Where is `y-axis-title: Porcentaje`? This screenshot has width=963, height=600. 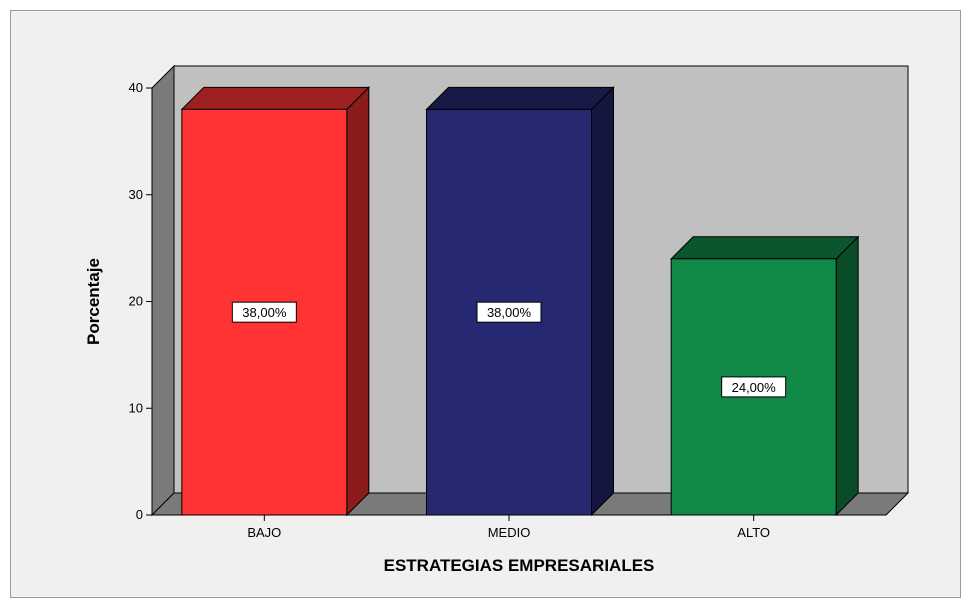 y-axis-title: Porcentaje is located at coordinates (93, 301).